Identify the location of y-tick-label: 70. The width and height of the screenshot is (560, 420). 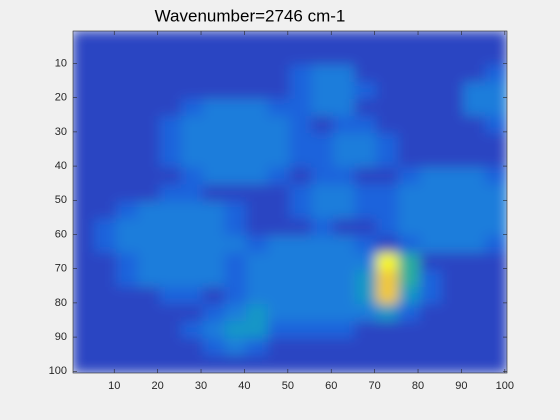
(61, 269).